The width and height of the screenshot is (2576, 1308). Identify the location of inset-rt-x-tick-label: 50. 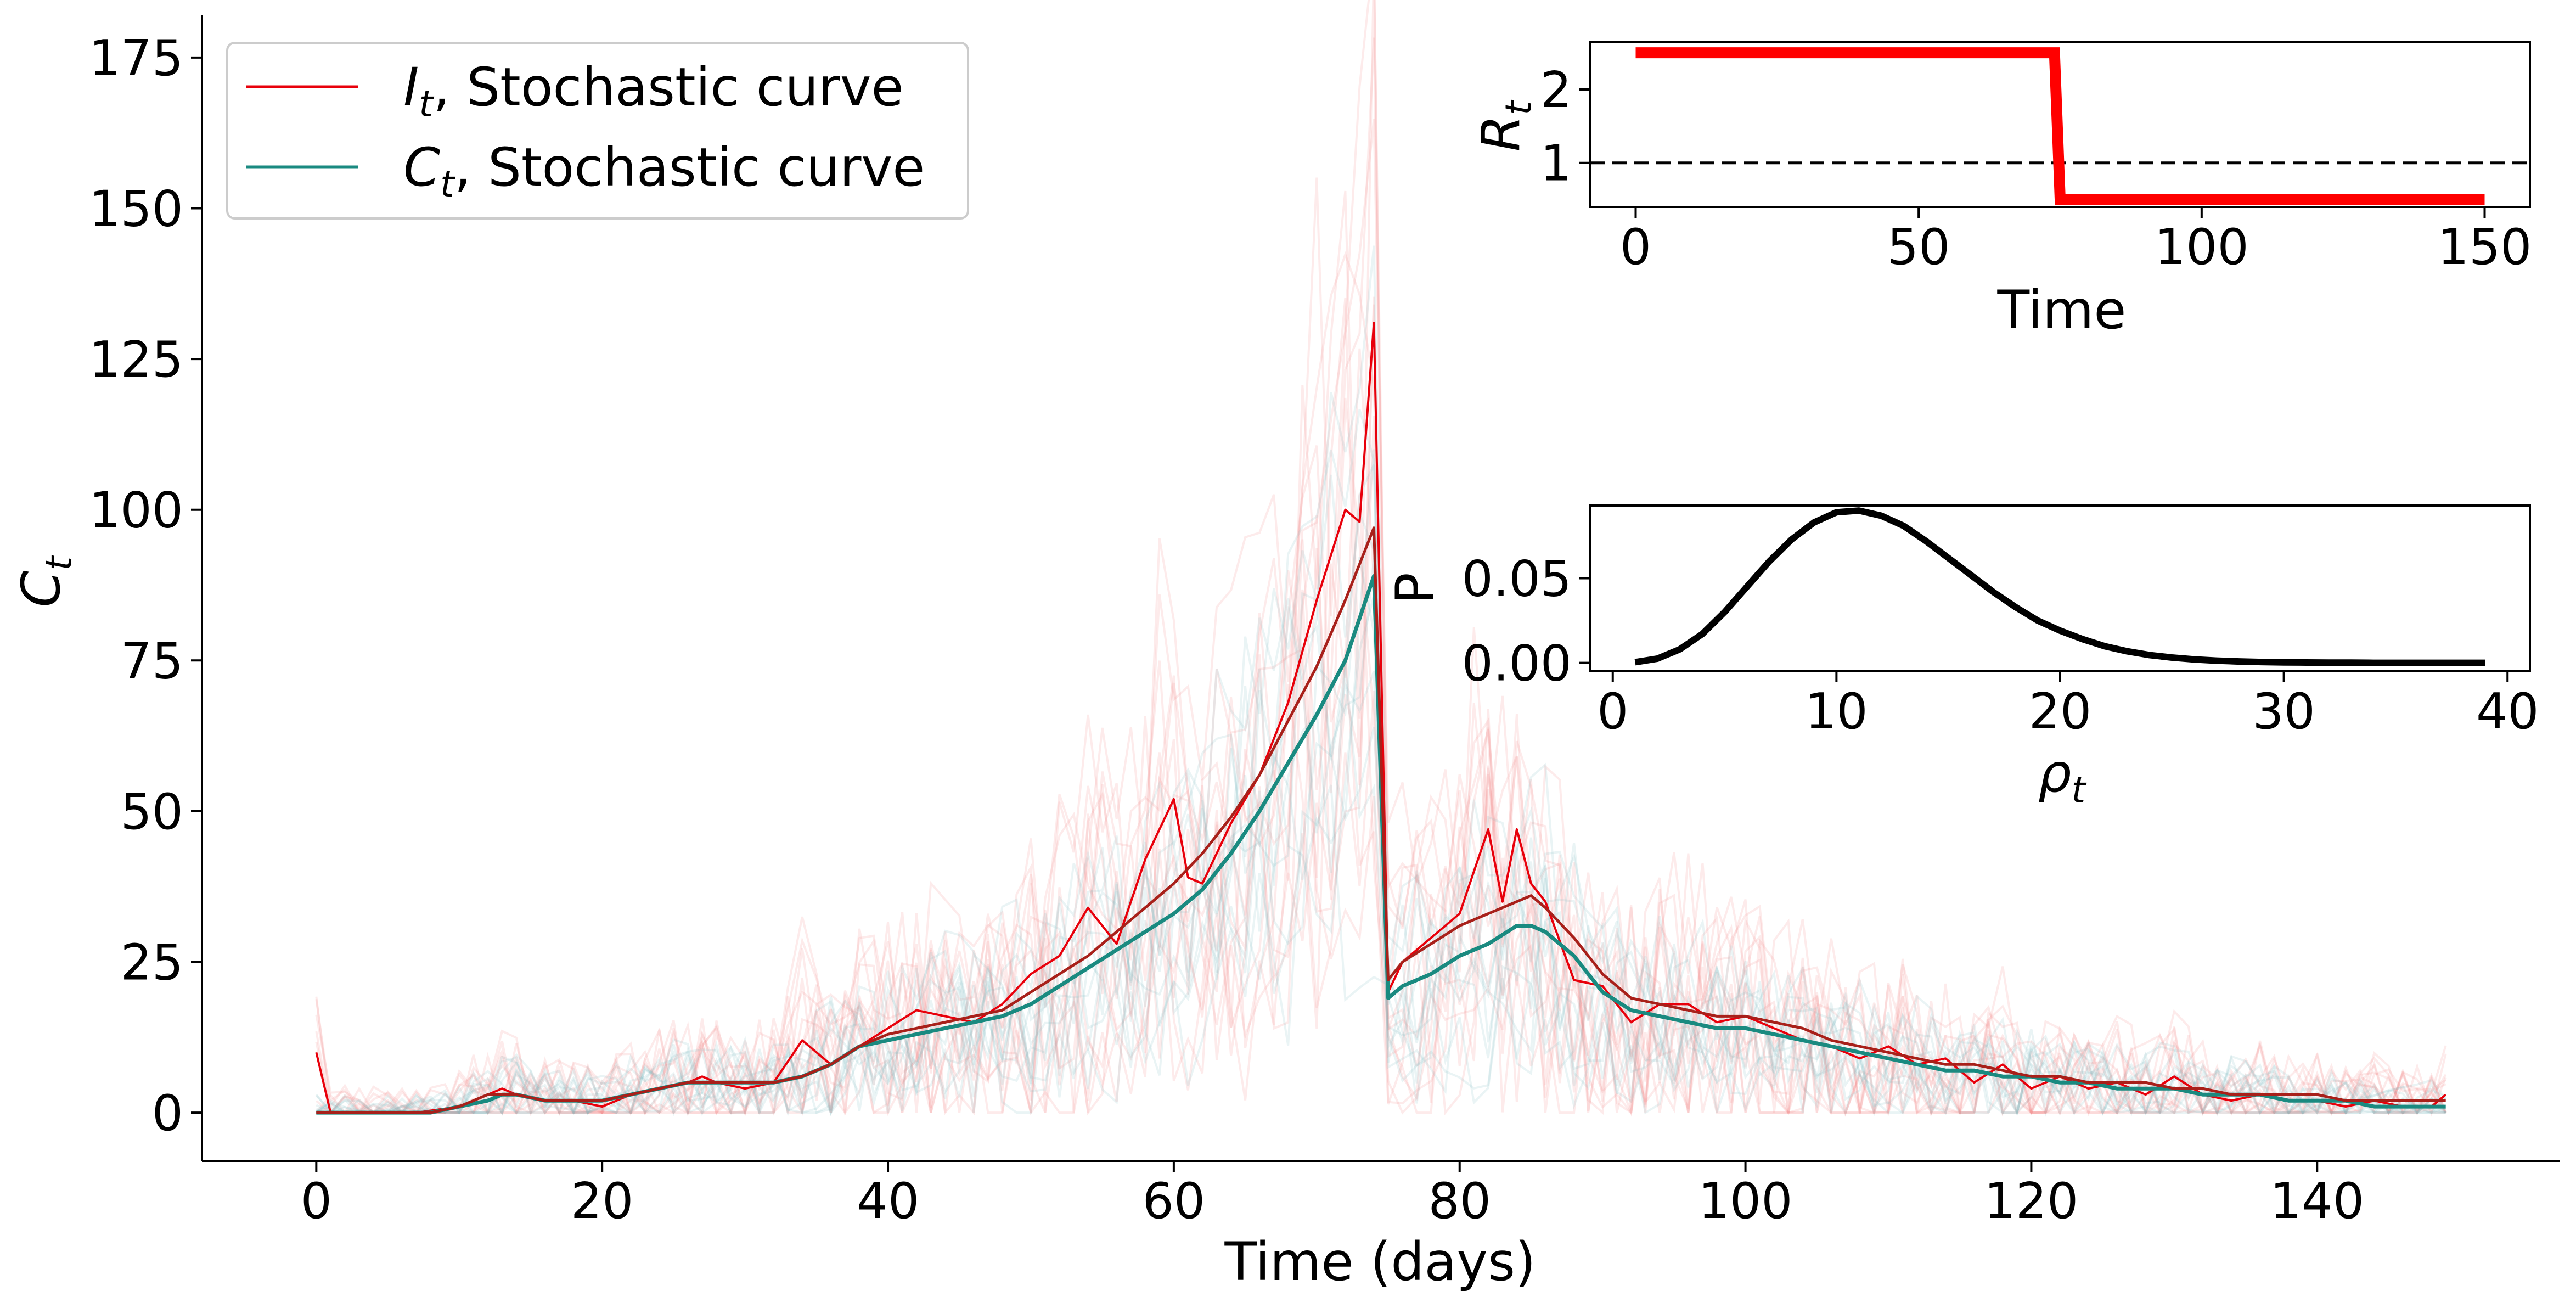
(1918, 247).